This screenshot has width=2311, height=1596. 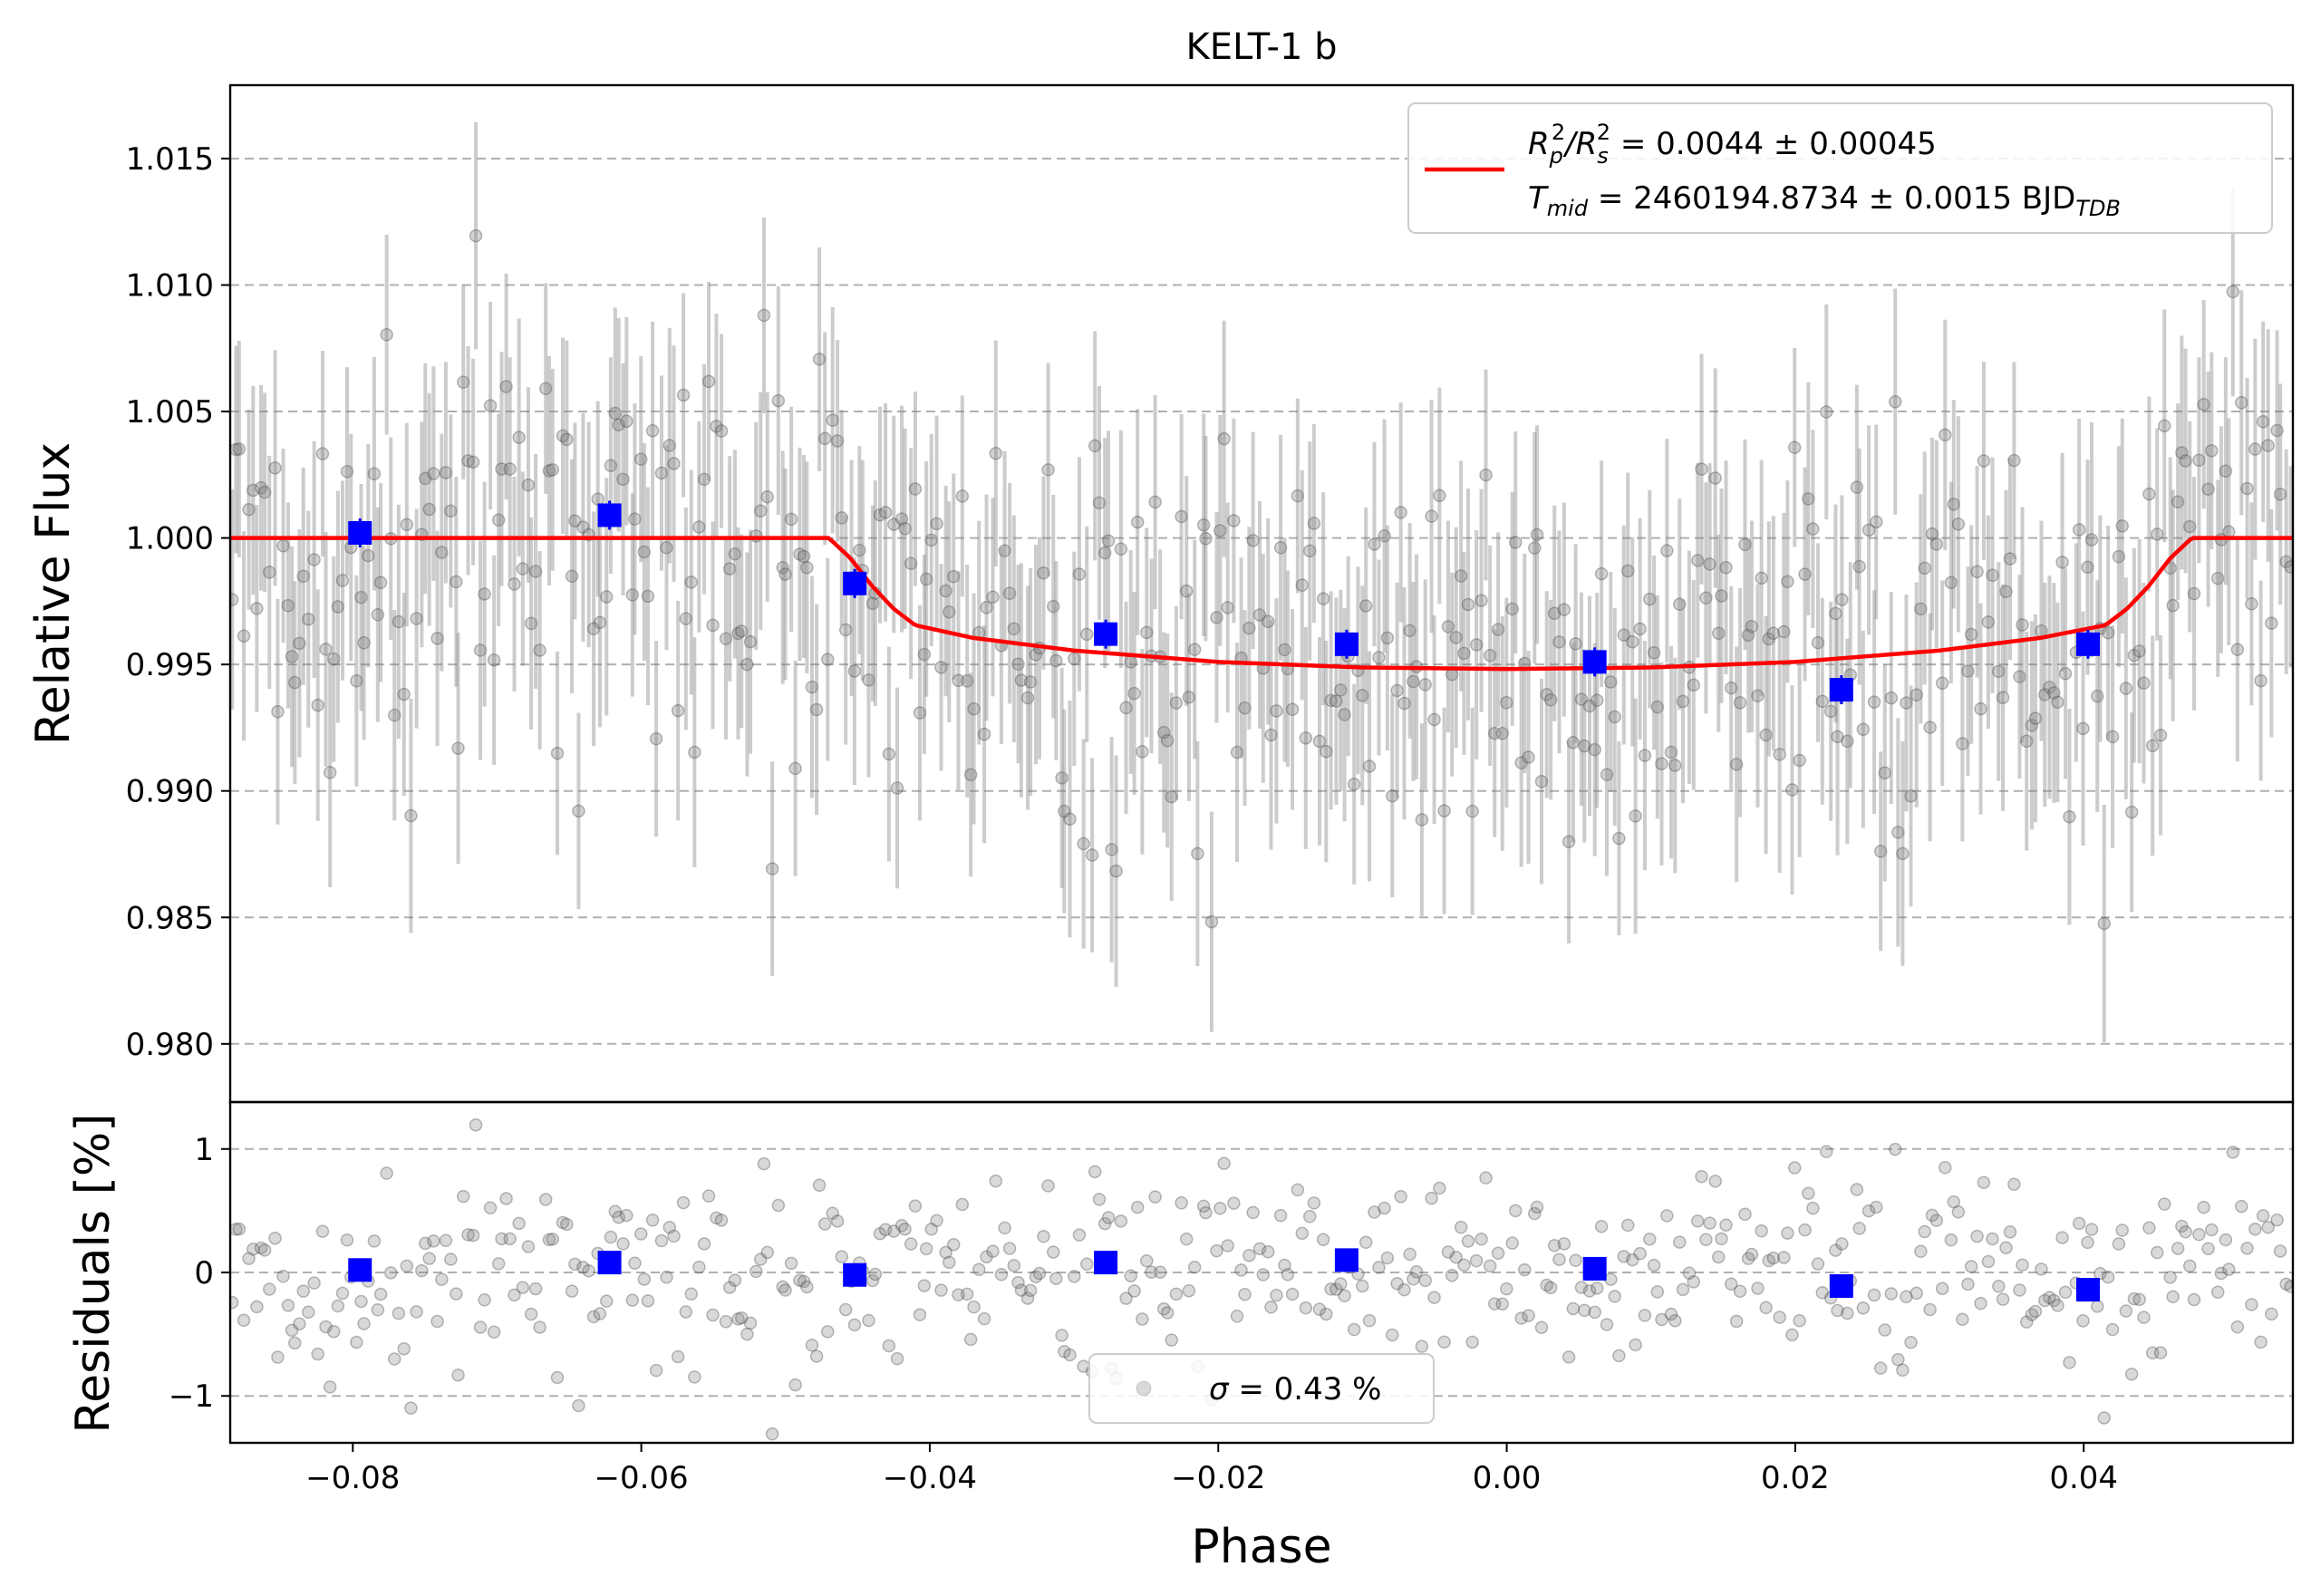 What do you see at coordinates (170, 792) in the screenshot?
I see `light-curve-y-tick-label: 0.990` at bounding box center [170, 792].